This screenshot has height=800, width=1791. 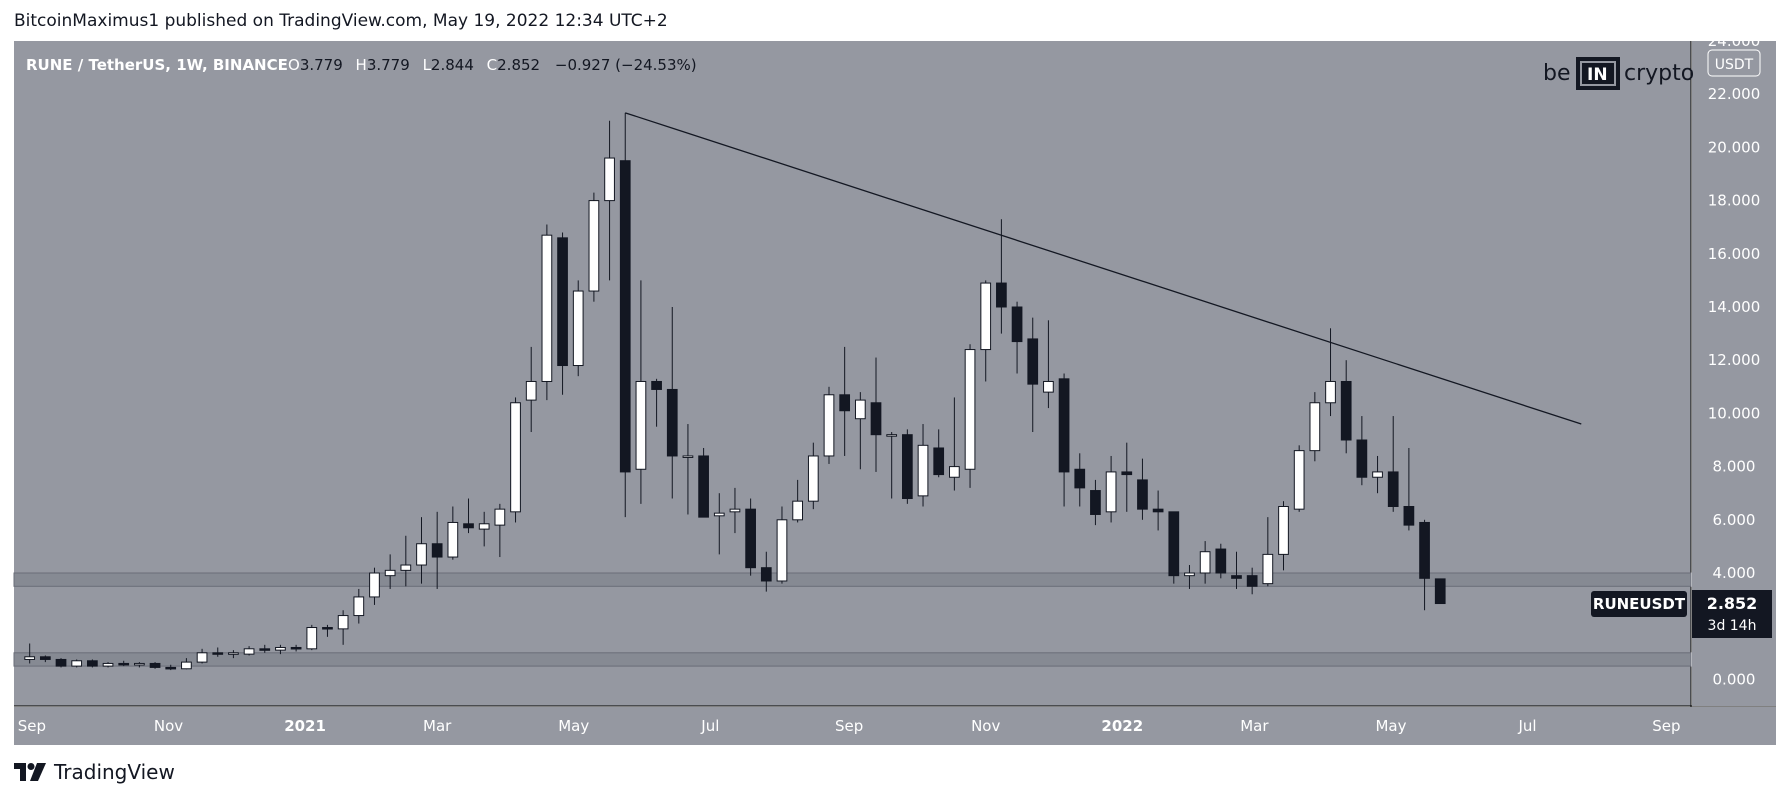 I want to click on tradingview-logo-icon, so click(x=30, y=772).